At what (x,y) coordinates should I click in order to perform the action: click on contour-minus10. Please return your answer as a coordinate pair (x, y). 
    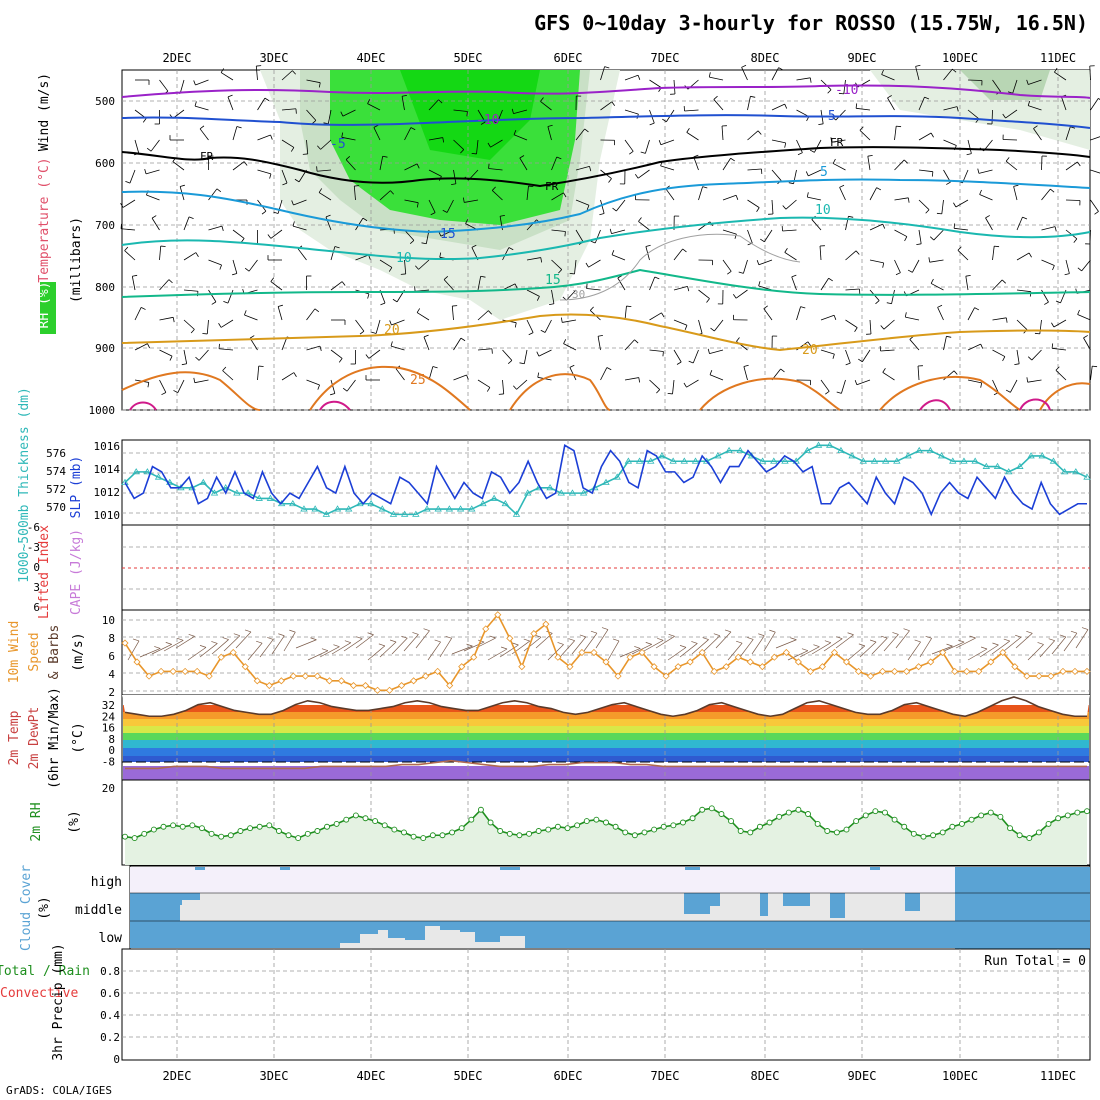
    Looking at the image, I should click on (606, 91).